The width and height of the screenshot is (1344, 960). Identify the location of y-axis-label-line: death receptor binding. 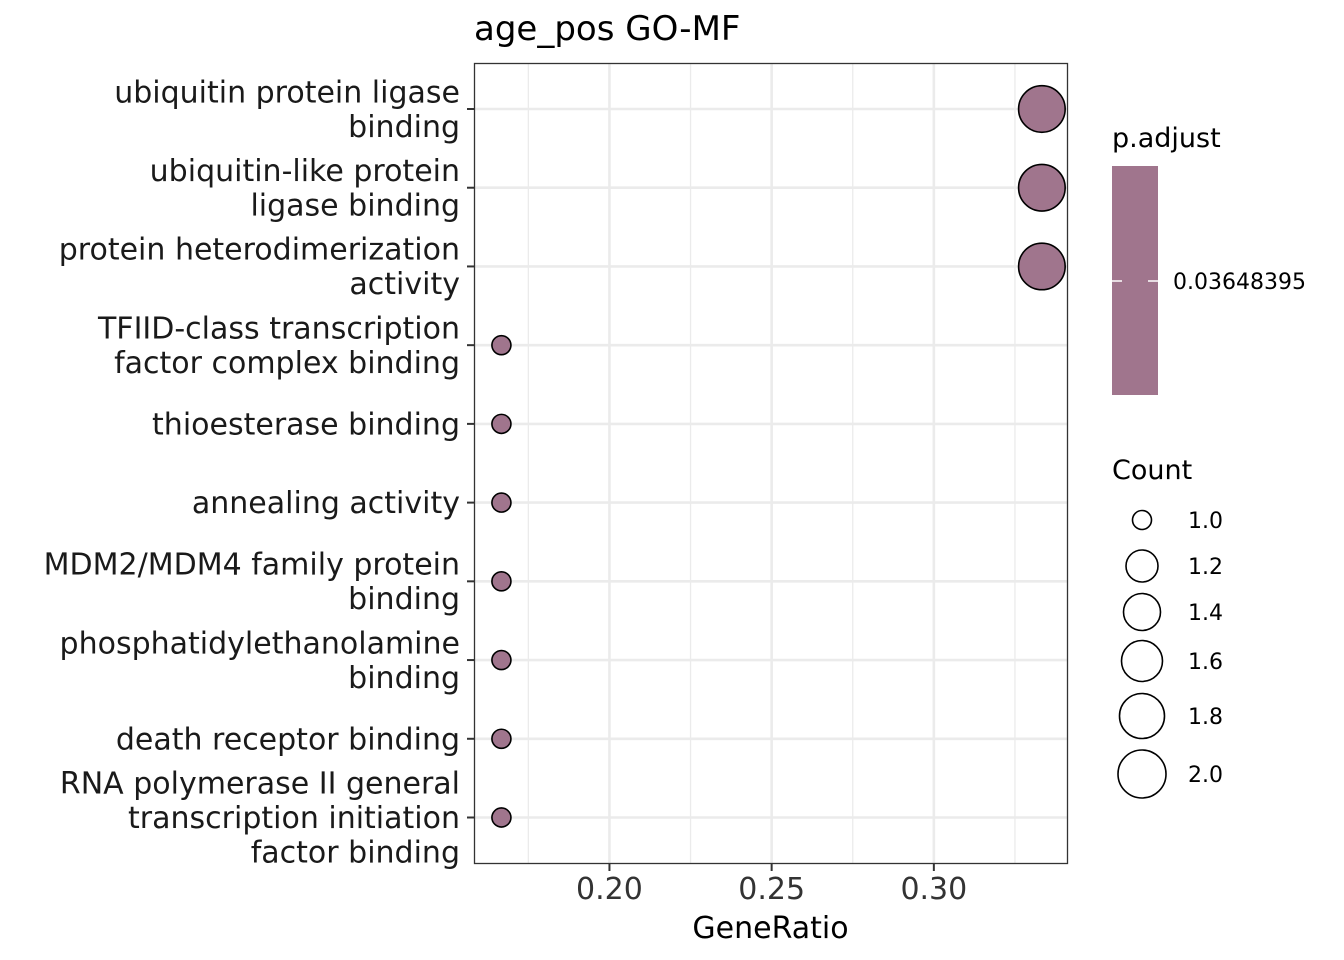
(288, 739).